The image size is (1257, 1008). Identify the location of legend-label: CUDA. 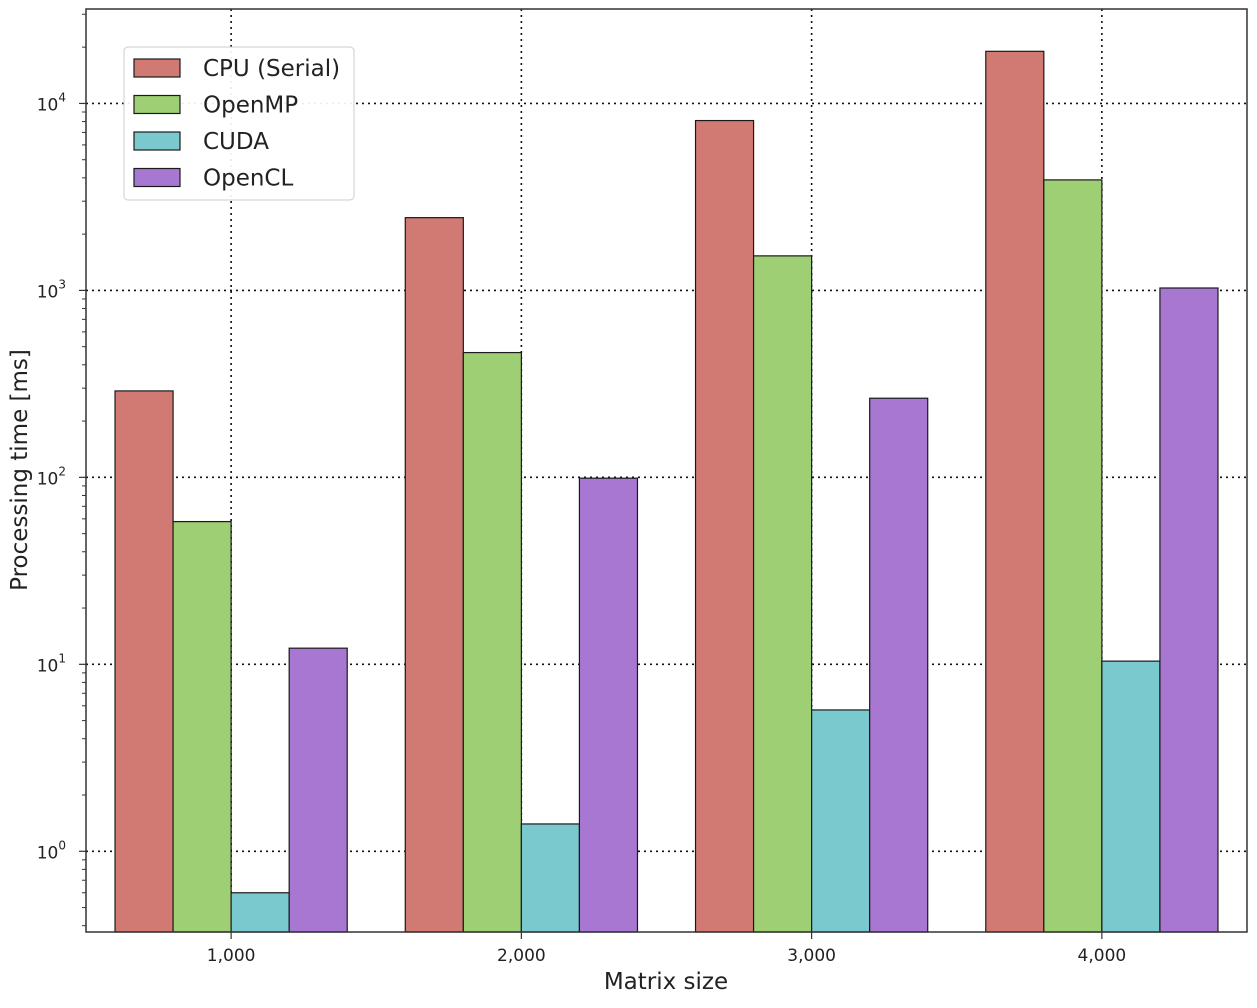
(236, 142).